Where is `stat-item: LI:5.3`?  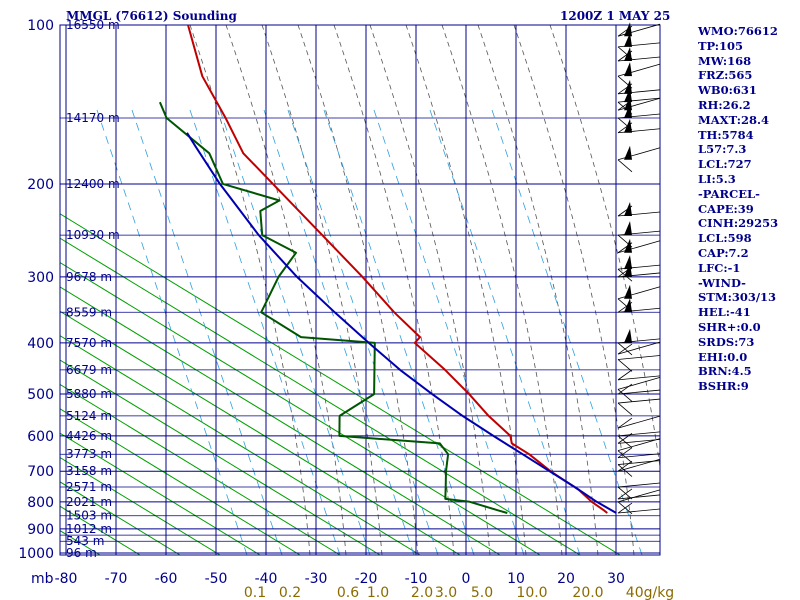 stat-item: LI:5.3 is located at coordinates (717, 178).